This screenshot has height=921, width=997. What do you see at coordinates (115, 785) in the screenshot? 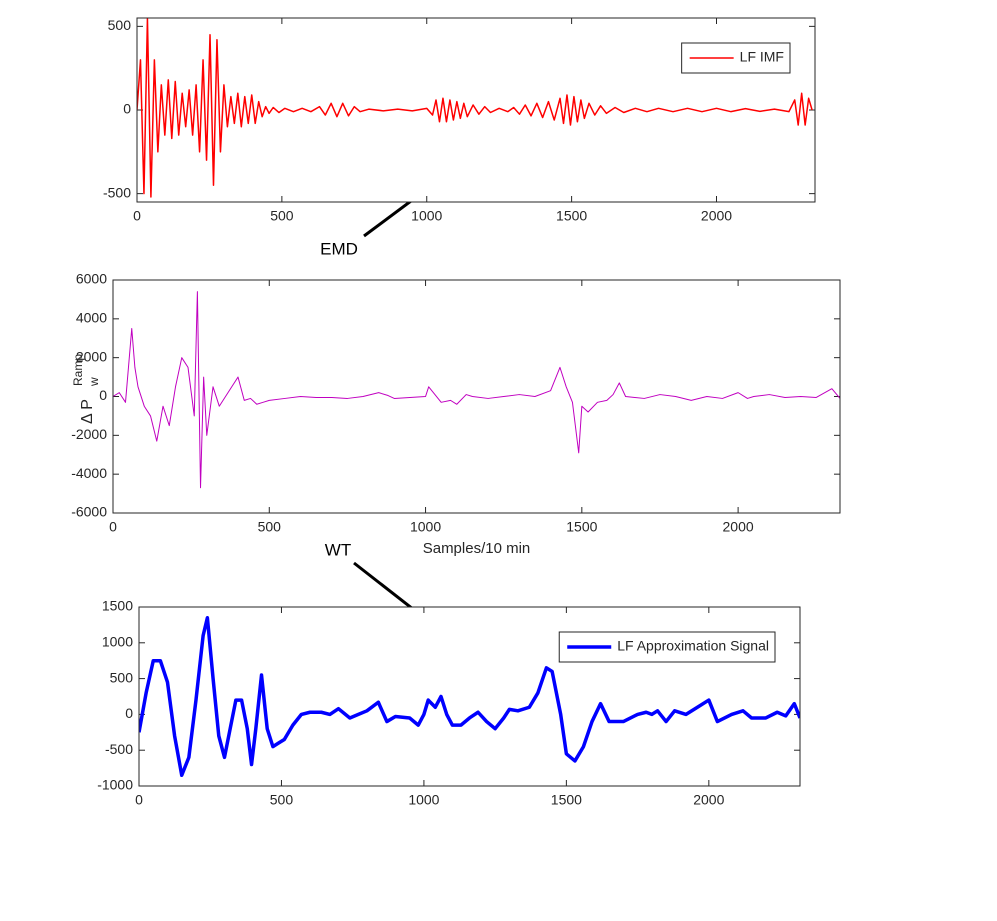
I see `y-tick-label: -1000` at bounding box center [115, 785].